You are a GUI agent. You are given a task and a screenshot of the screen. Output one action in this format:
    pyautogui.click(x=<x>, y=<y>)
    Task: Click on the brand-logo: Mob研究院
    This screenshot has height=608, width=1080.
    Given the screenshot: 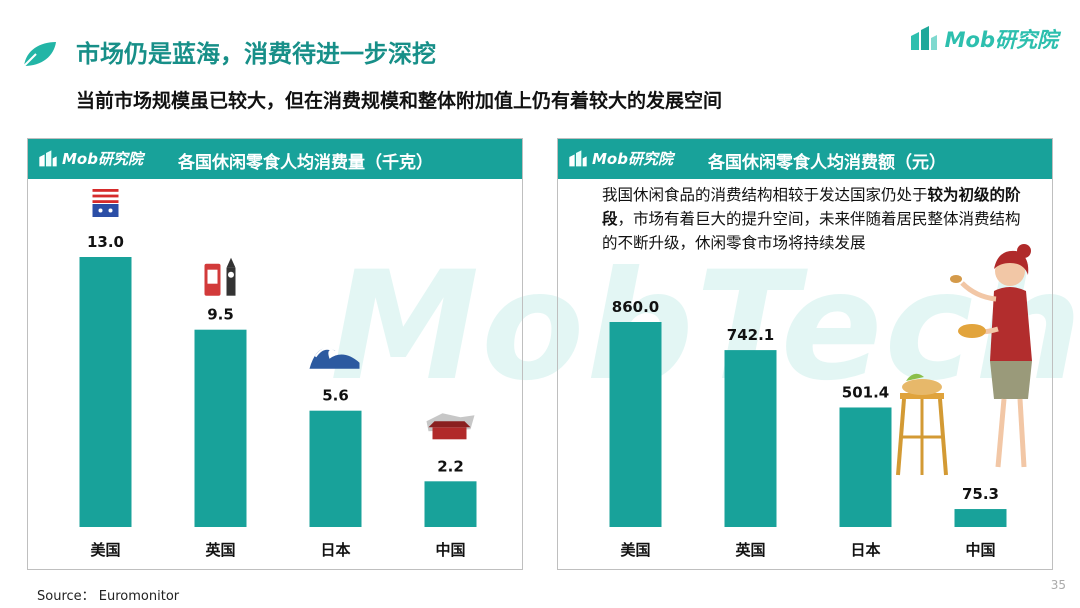 What is the action you would take?
    pyautogui.click(x=983, y=39)
    